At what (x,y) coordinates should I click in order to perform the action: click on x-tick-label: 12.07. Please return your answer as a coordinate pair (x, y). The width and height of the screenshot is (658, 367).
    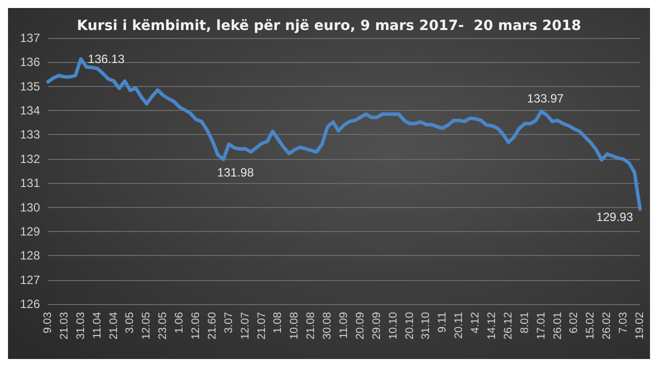
    Looking at the image, I should click on (245, 326).